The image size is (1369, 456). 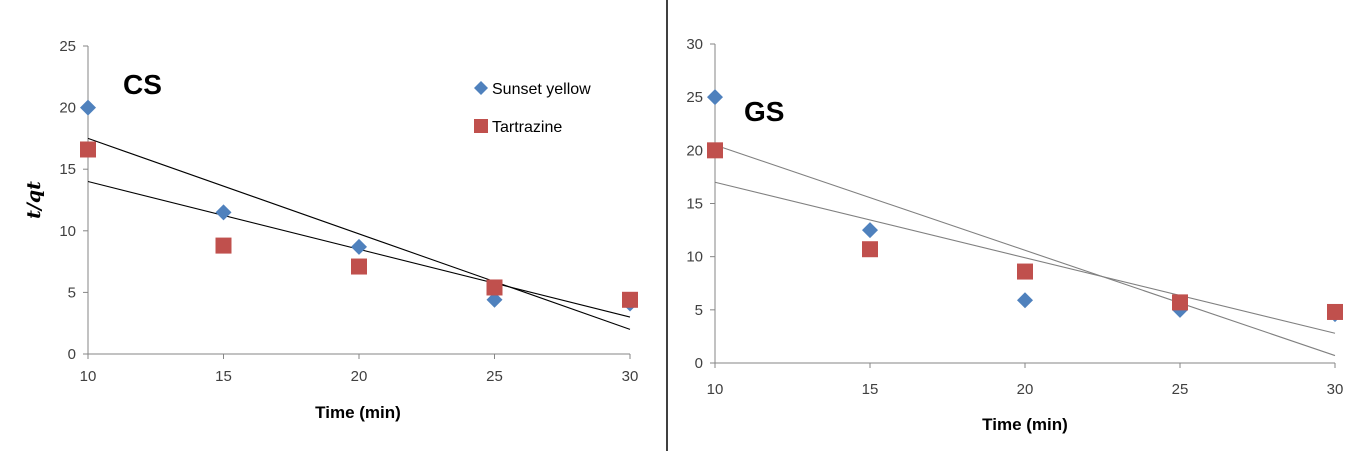 What do you see at coordinates (694, 44) in the screenshot?
I see `y-tick-label-gs: 30` at bounding box center [694, 44].